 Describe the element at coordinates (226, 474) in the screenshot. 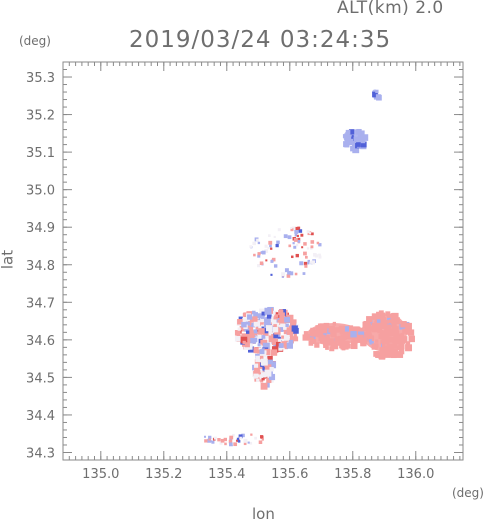

I see `x-tick-label: 135.4` at that location.